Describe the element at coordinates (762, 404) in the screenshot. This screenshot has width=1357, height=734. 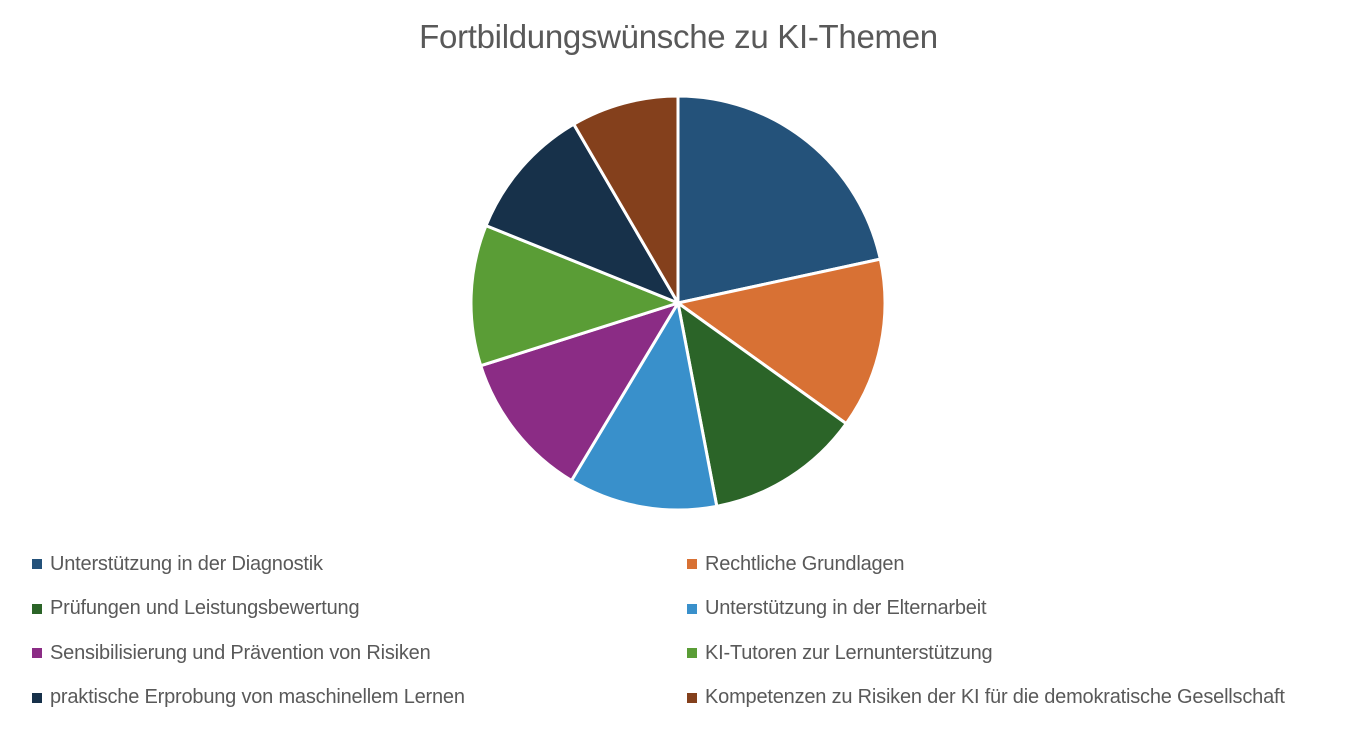
I see `pie-slice: Prüfungen und Leistungsbewertung` at that location.